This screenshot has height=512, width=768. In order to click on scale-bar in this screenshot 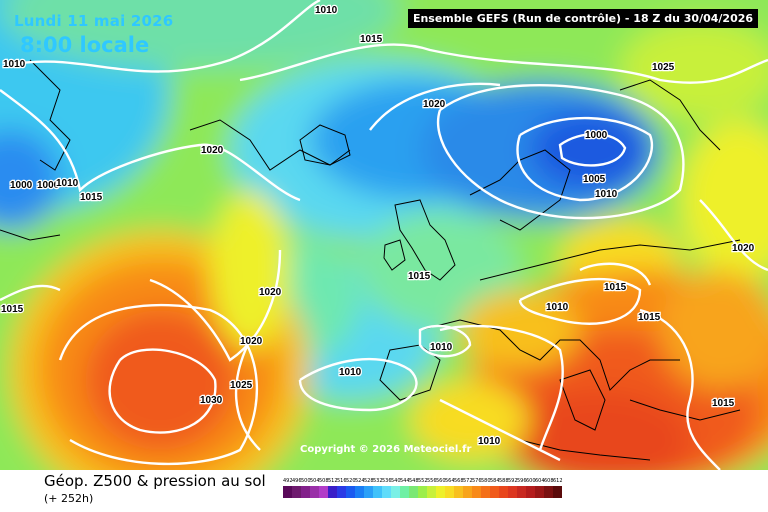, I will do `click(422, 492)`.